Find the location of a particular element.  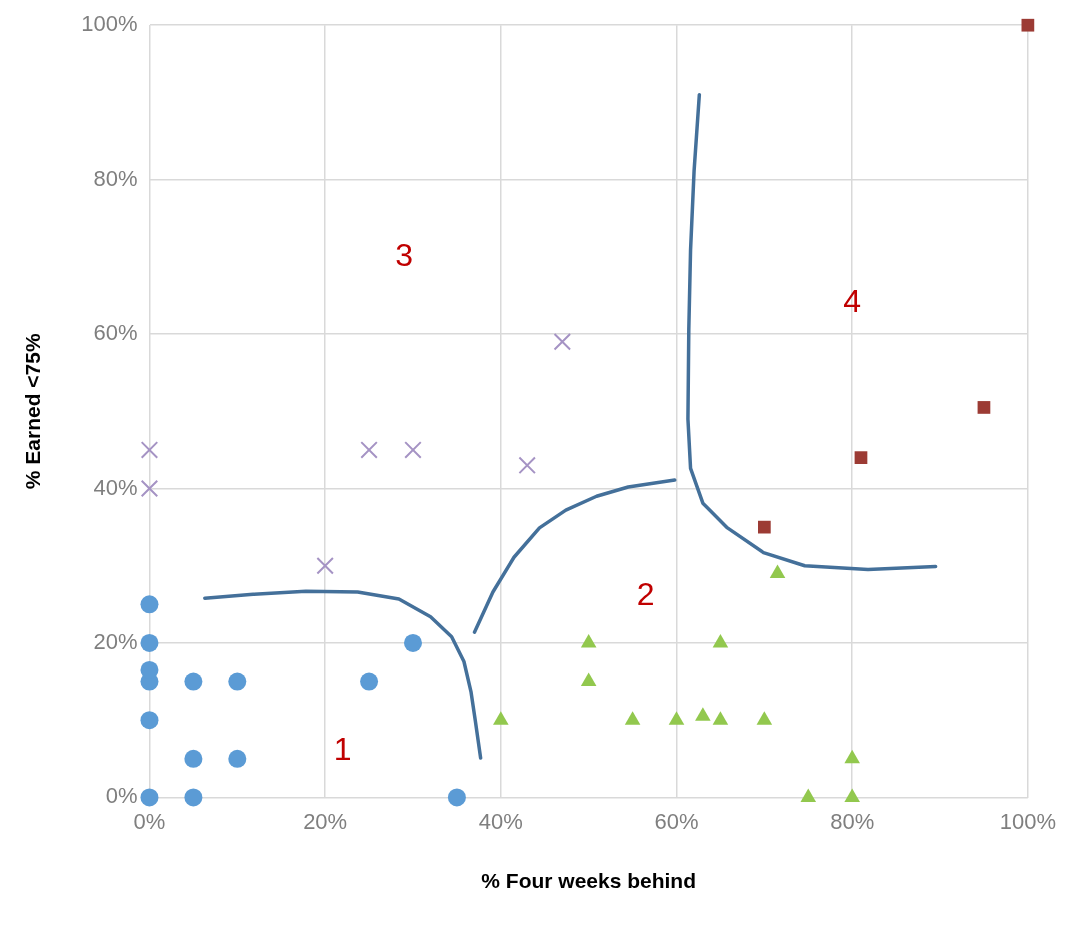

annotation: 3 is located at coordinates (404, 254).